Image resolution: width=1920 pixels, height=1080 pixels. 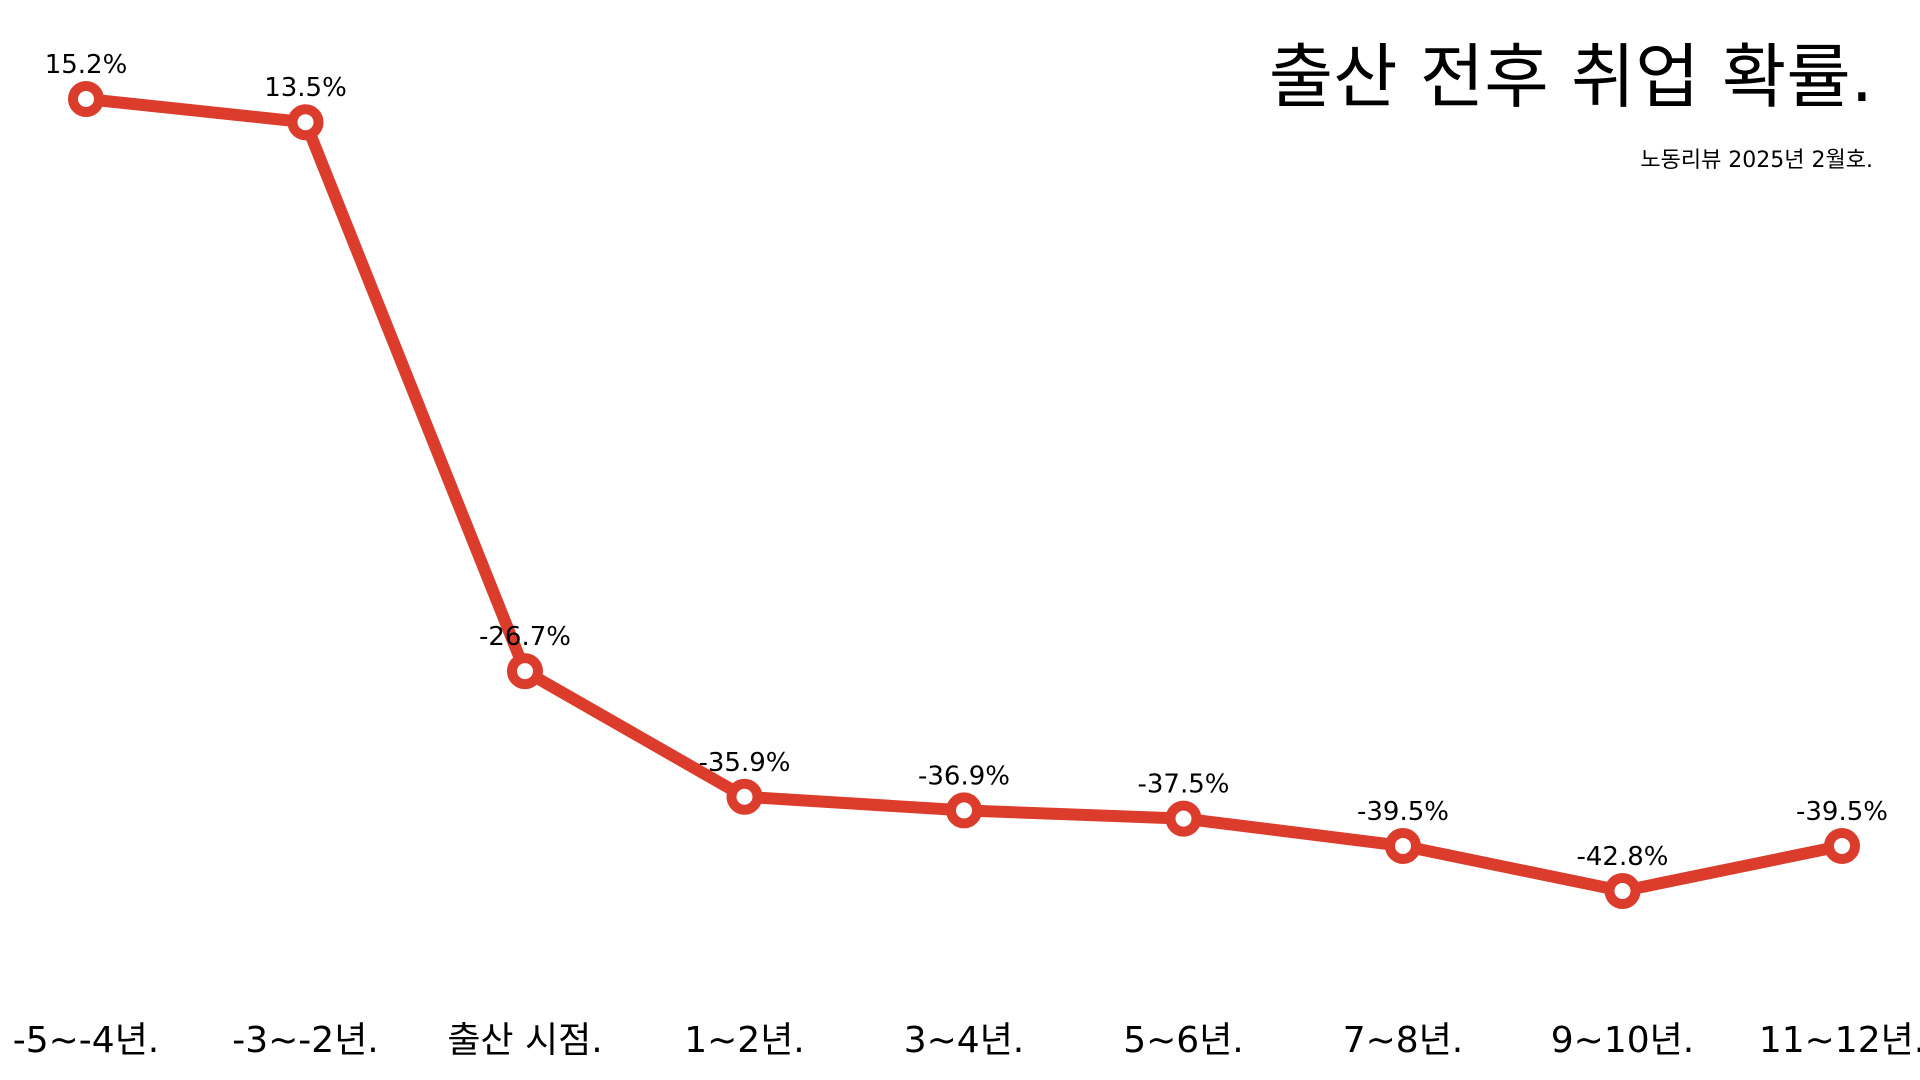 I want to click on x-tick-label: -3~-2년., so click(x=305, y=1040).